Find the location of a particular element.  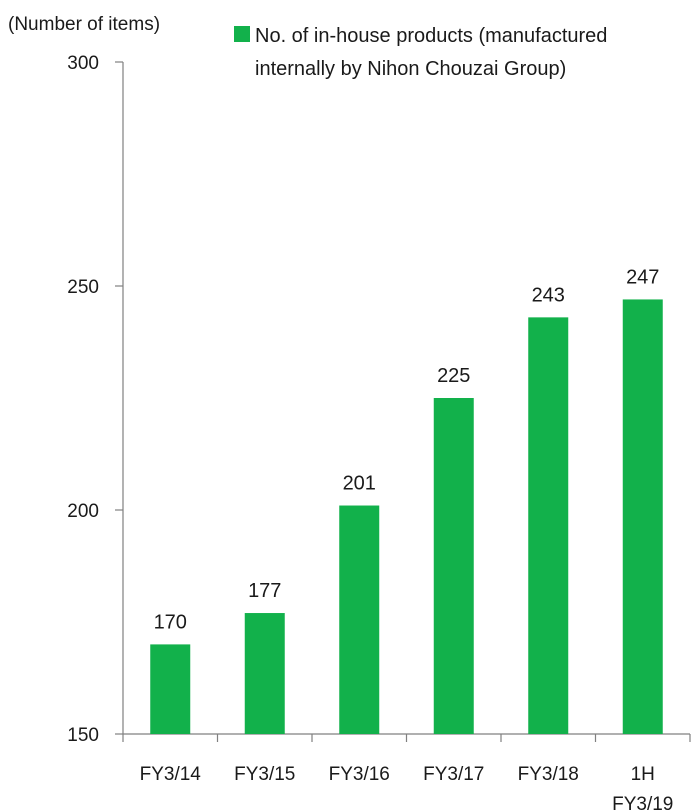

legend-swatch is located at coordinates (242, 34).